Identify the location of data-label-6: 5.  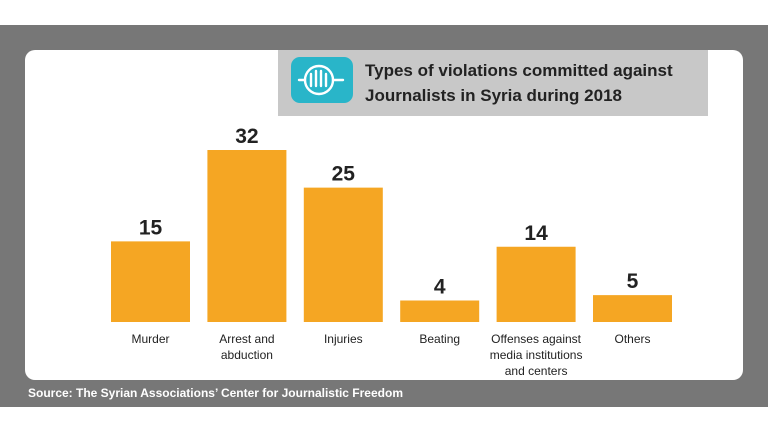
(633, 281).